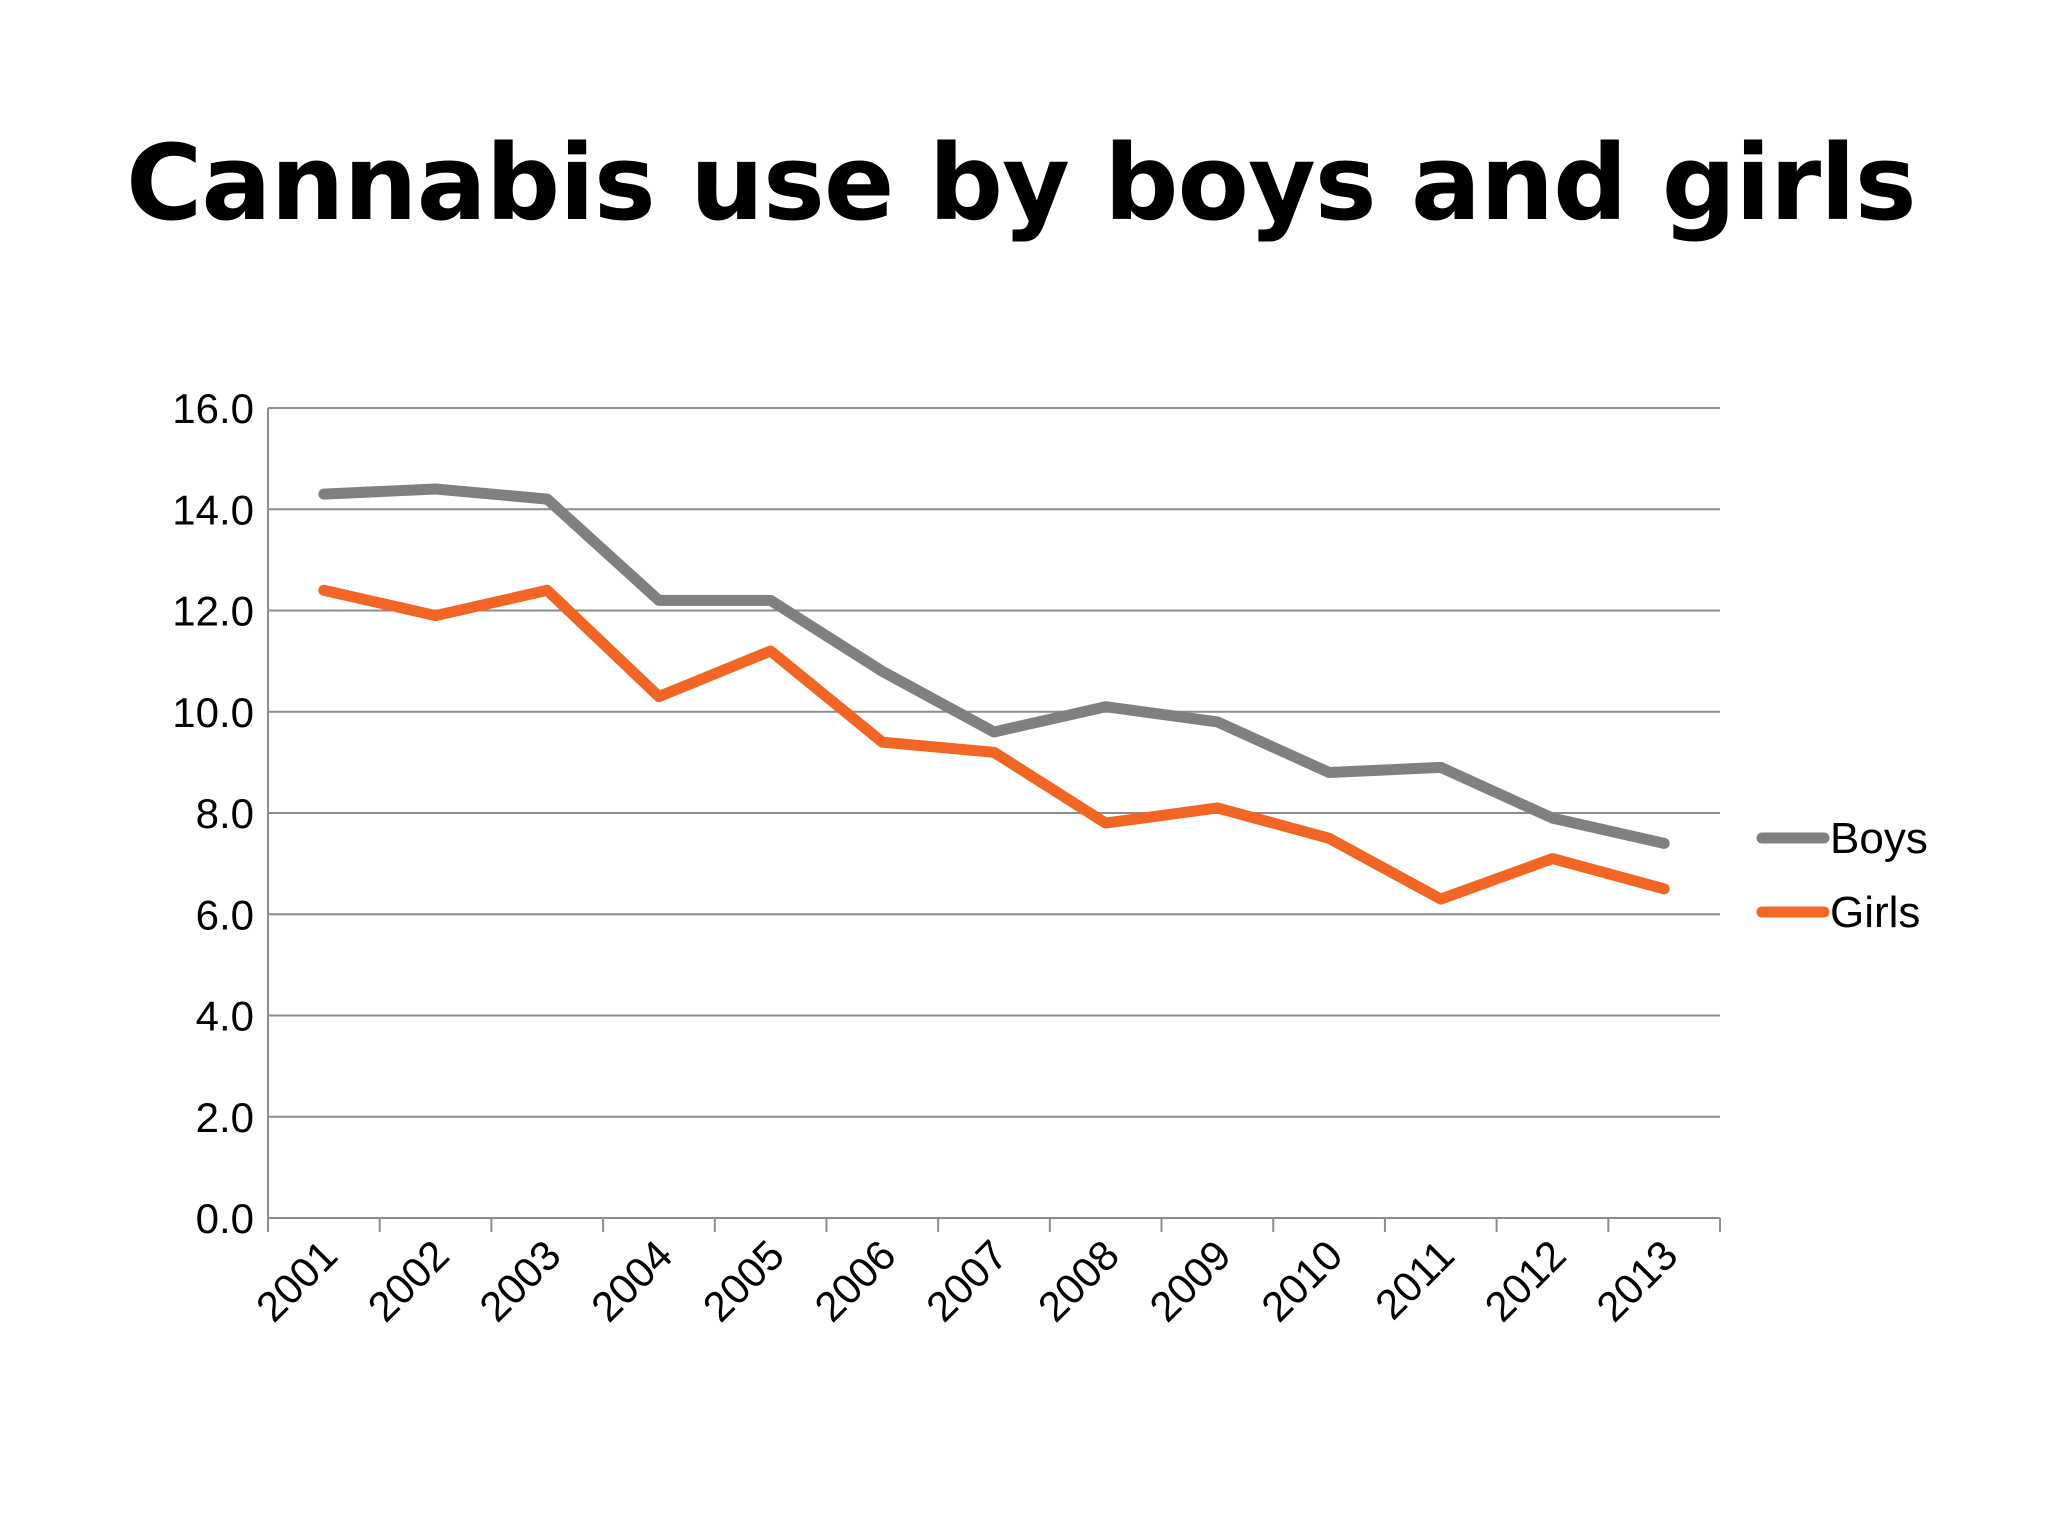 Image resolution: width=2048 pixels, height=1536 pixels. Describe the element at coordinates (1879, 838) in the screenshot. I see `legend-label-boys: Boys` at that location.